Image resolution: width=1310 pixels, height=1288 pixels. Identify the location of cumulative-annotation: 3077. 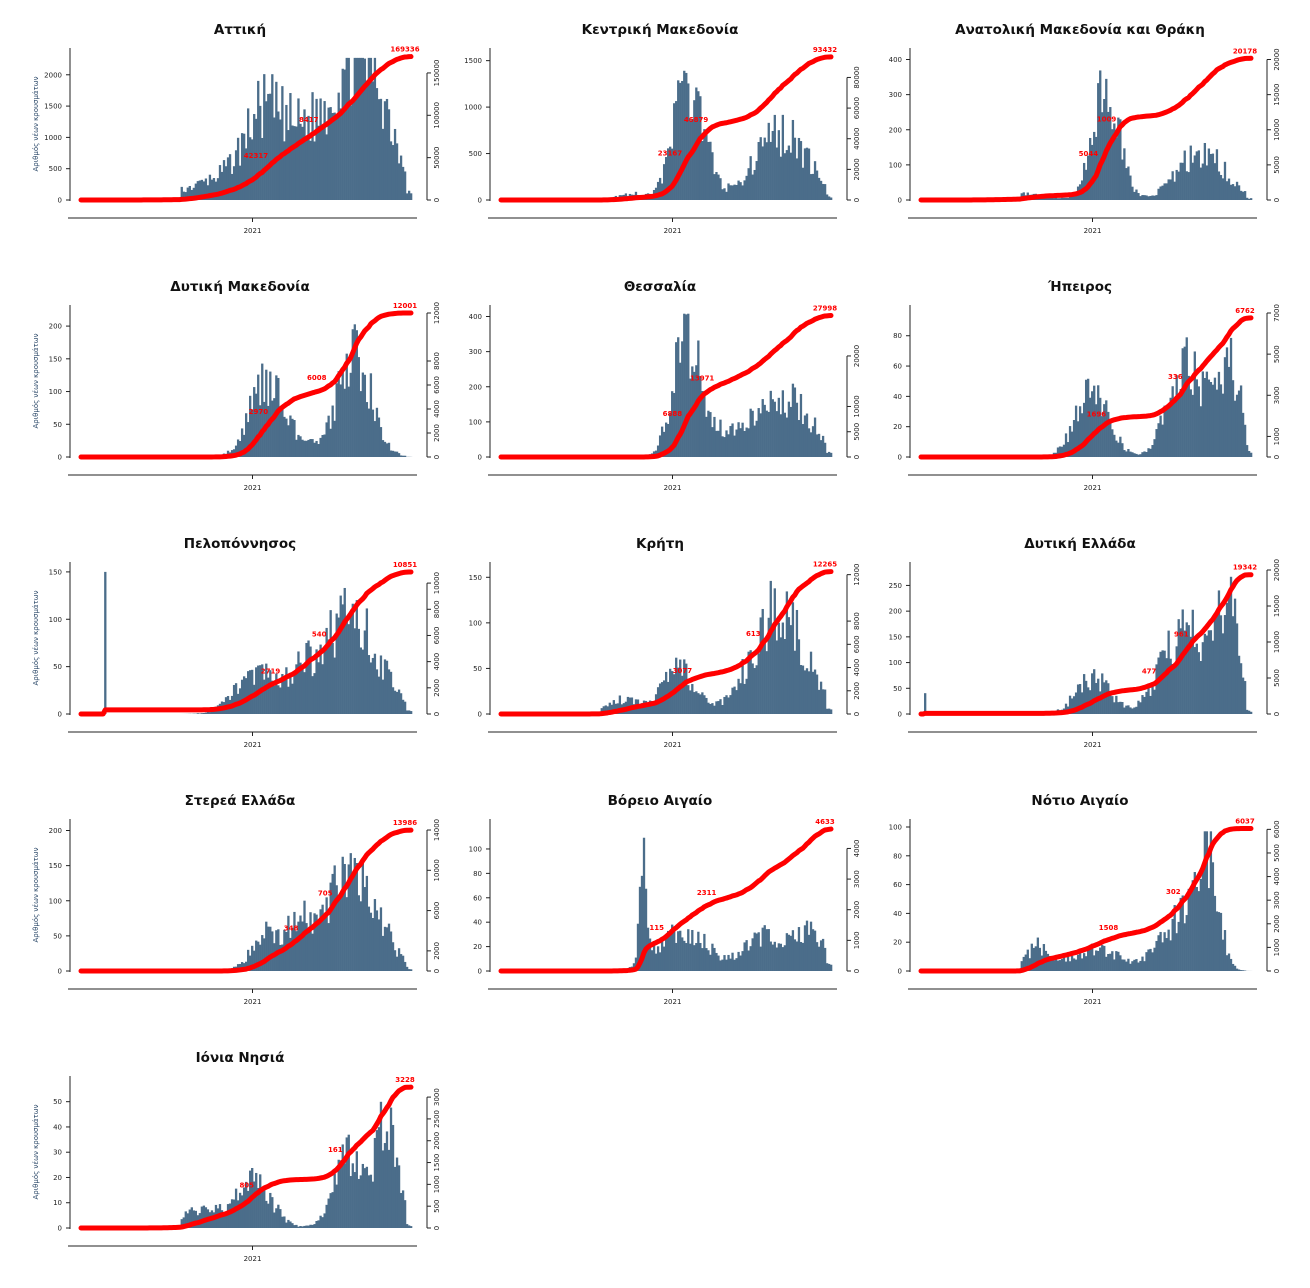
(683, 671).